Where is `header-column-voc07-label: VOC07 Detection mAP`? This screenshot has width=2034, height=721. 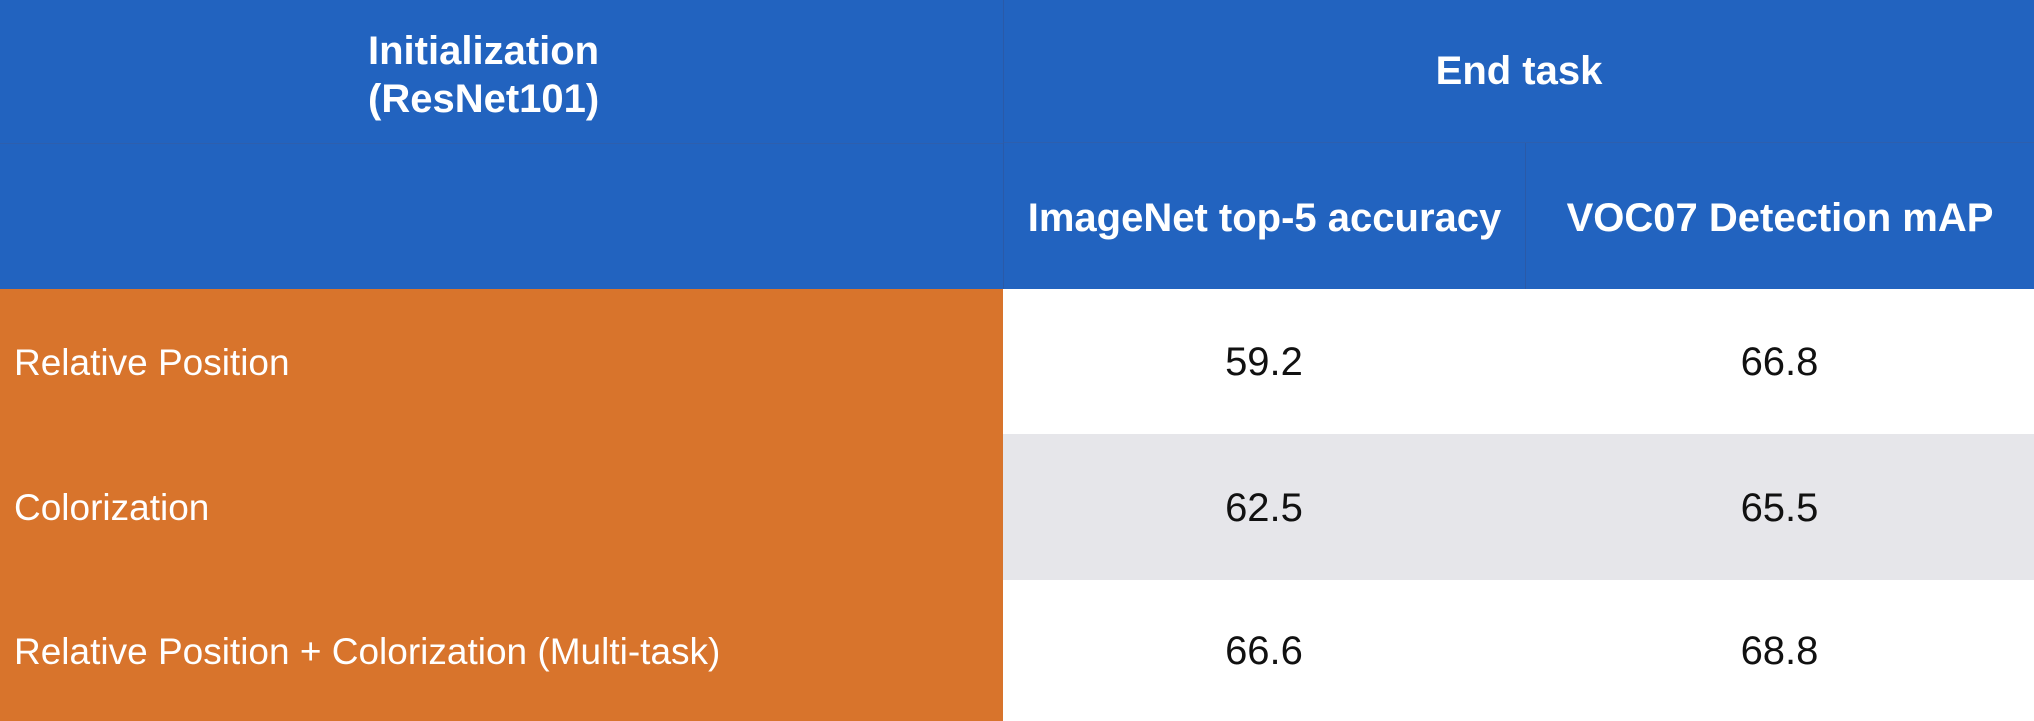
header-column-voc07-label: VOC07 Detection mAP is located at coordinates (1780, 218).